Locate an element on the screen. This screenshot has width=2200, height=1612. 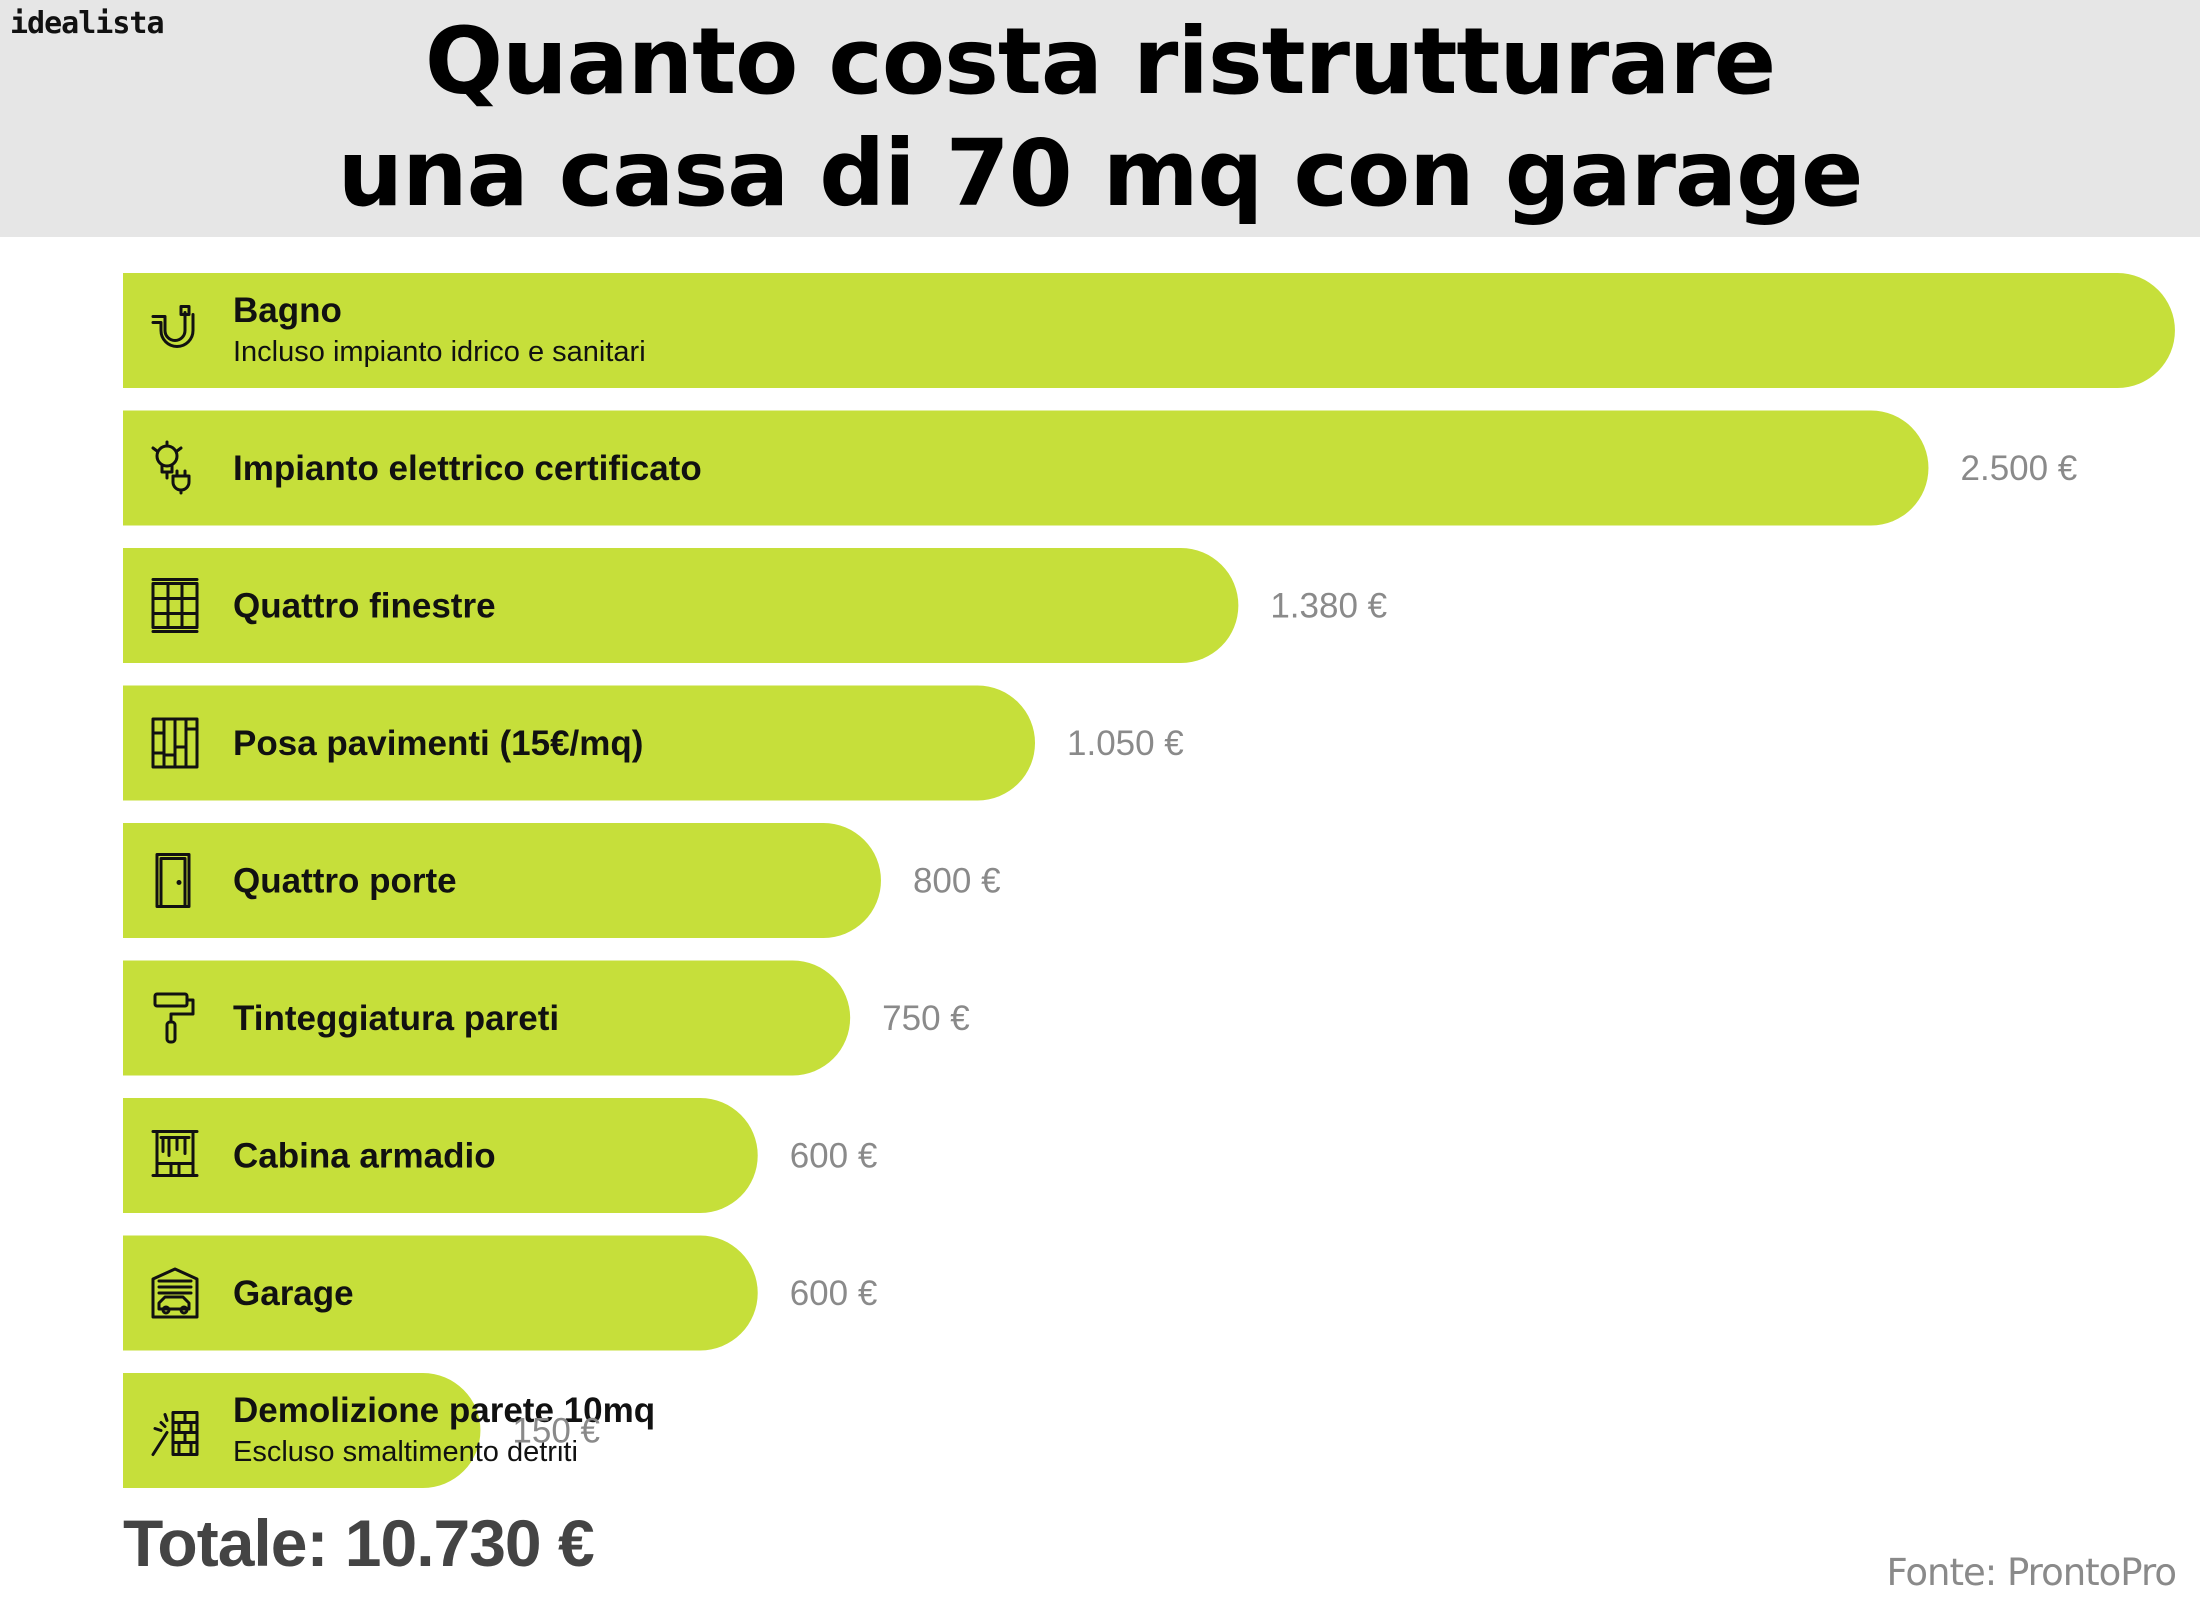
bar-sublabel: Escluso smaltimento detriti is located at coordinates (405, 1452).